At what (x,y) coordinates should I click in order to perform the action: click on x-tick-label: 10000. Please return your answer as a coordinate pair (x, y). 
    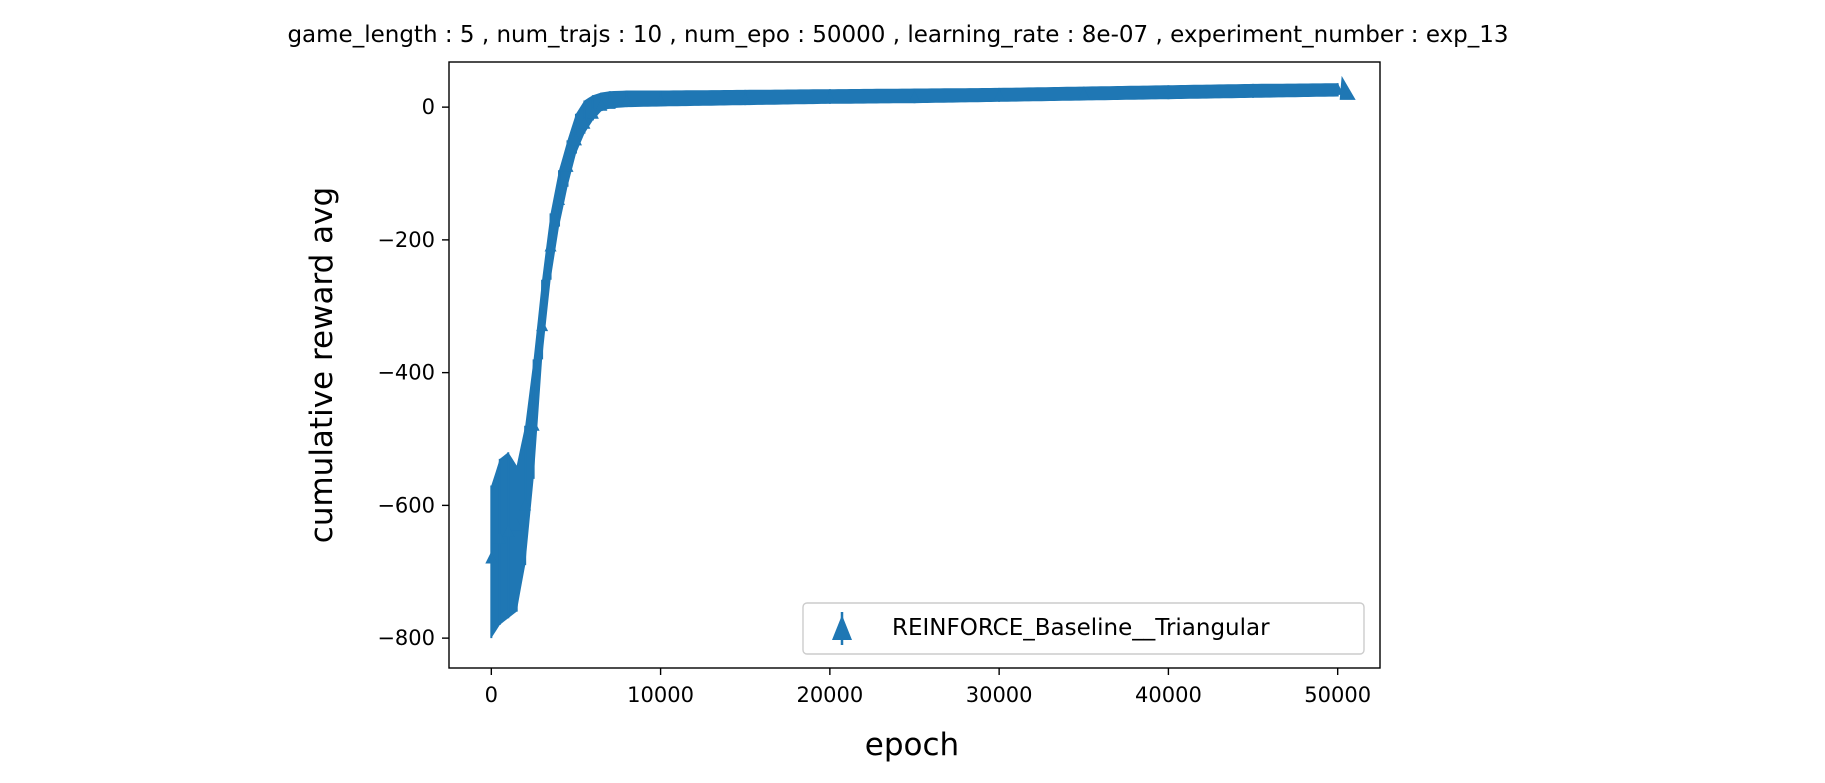
    Looking at the image, I should click on (660, 695).